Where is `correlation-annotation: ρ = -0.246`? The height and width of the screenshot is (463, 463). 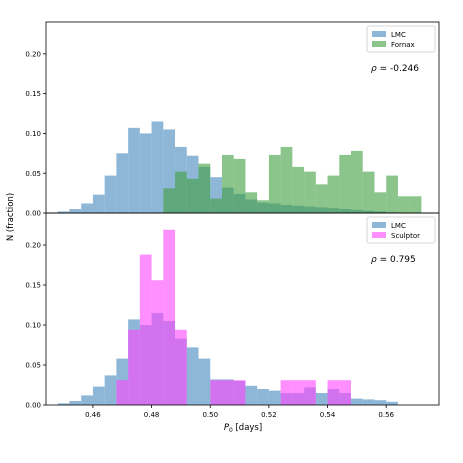
correlation-annotation: ρ = -0.246 is located at coordinates (395, 69).